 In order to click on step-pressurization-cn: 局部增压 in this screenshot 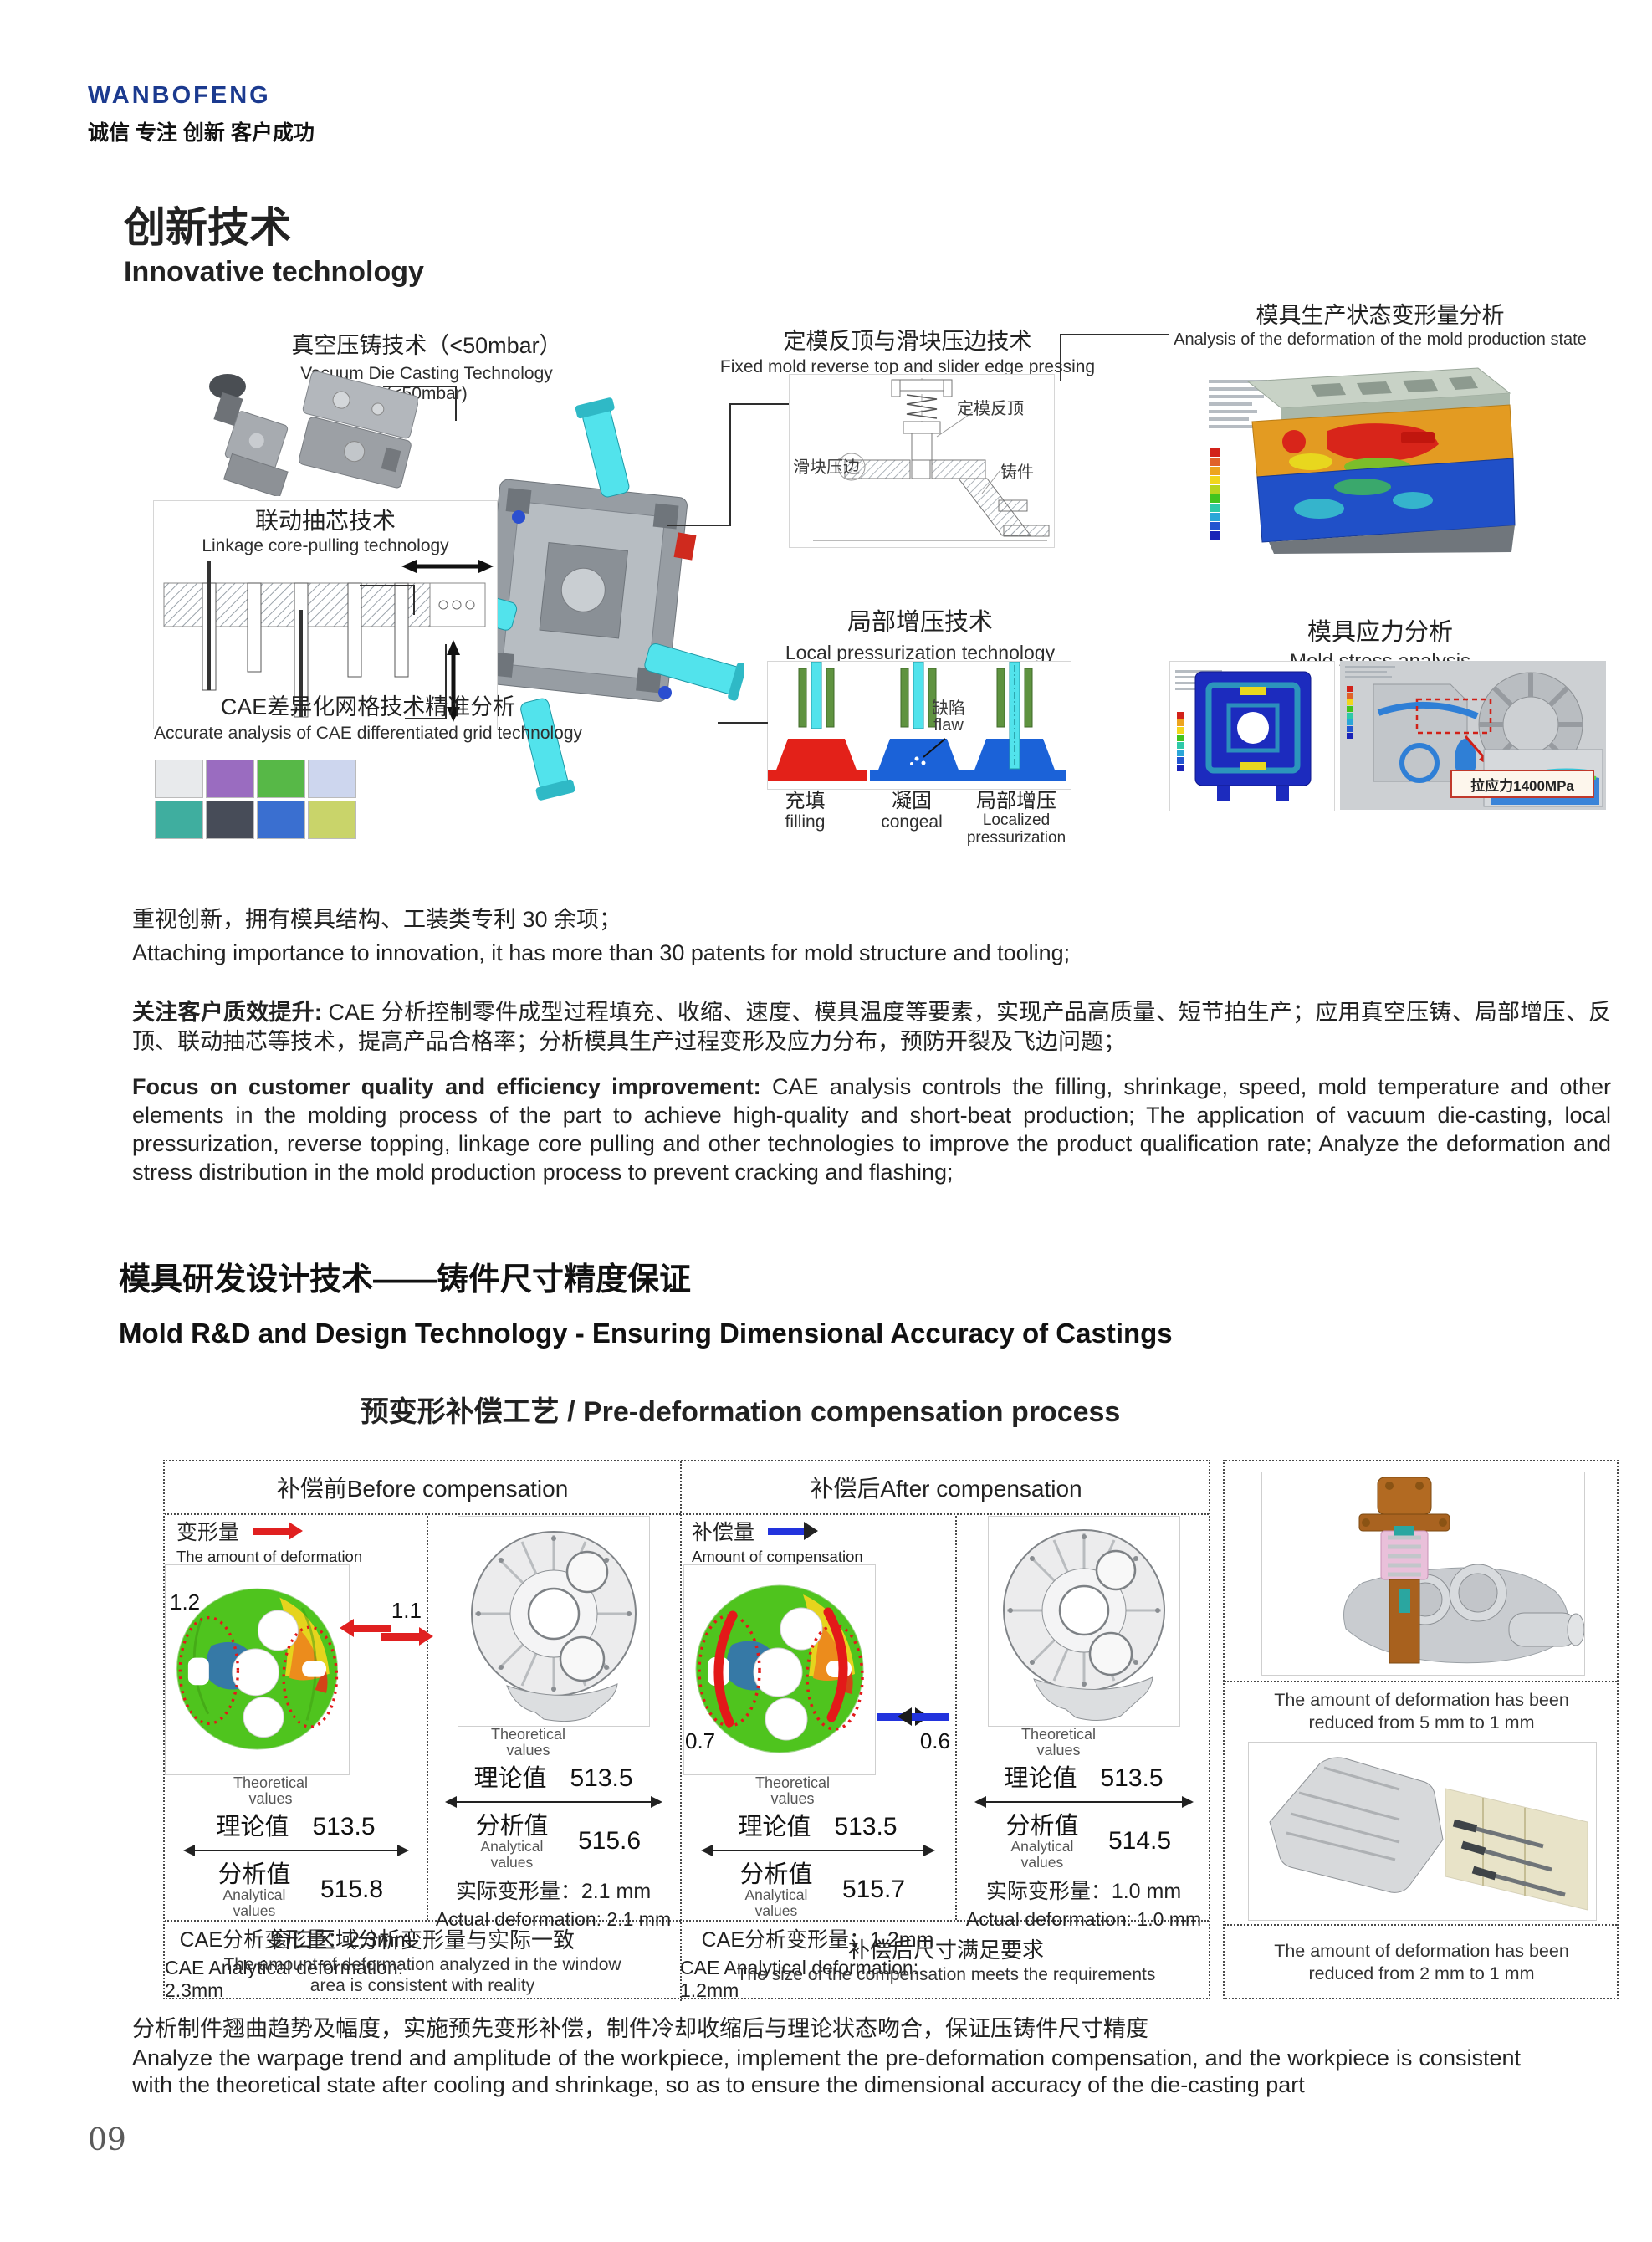, I will do `click(1016, 801)`.